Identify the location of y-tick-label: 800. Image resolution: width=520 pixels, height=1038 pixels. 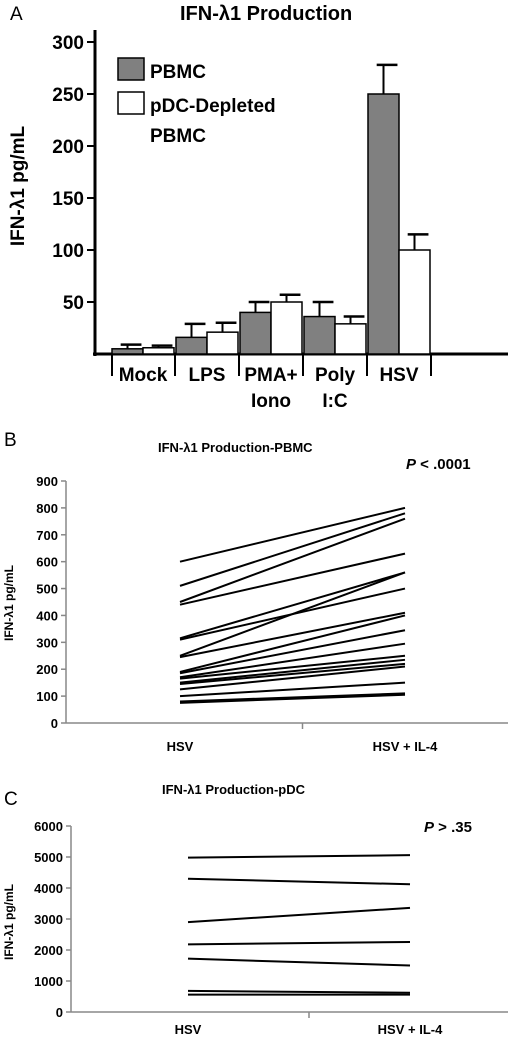
(47, 508).